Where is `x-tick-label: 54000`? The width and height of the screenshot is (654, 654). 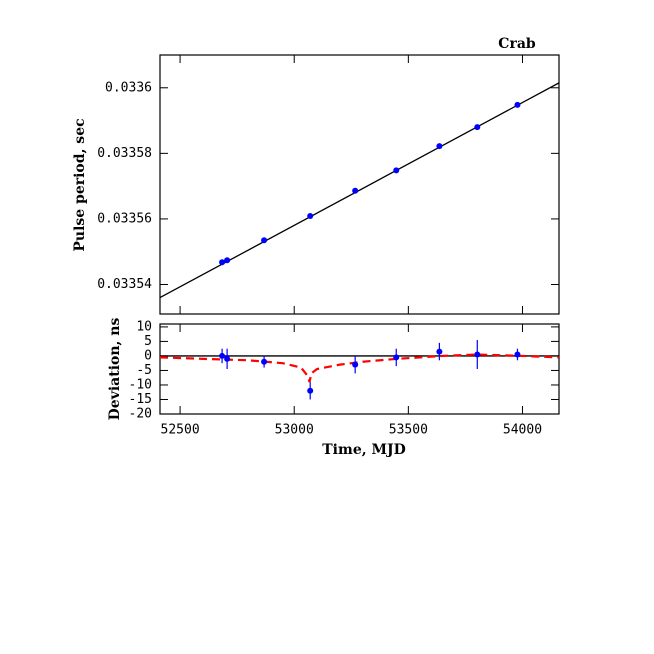
x-tick-label: 54000 is located at coordinates (522, 430).